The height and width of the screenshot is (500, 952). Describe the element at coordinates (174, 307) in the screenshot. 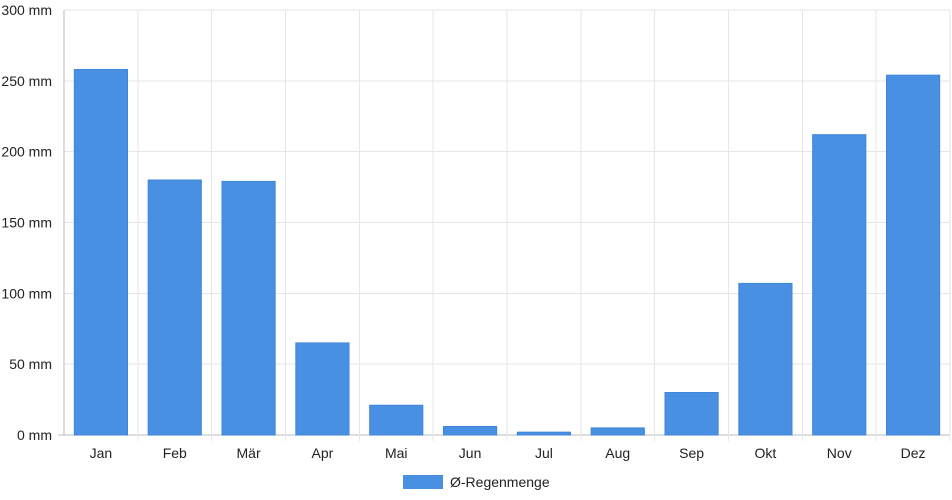

I see `bar-feb` at that location.